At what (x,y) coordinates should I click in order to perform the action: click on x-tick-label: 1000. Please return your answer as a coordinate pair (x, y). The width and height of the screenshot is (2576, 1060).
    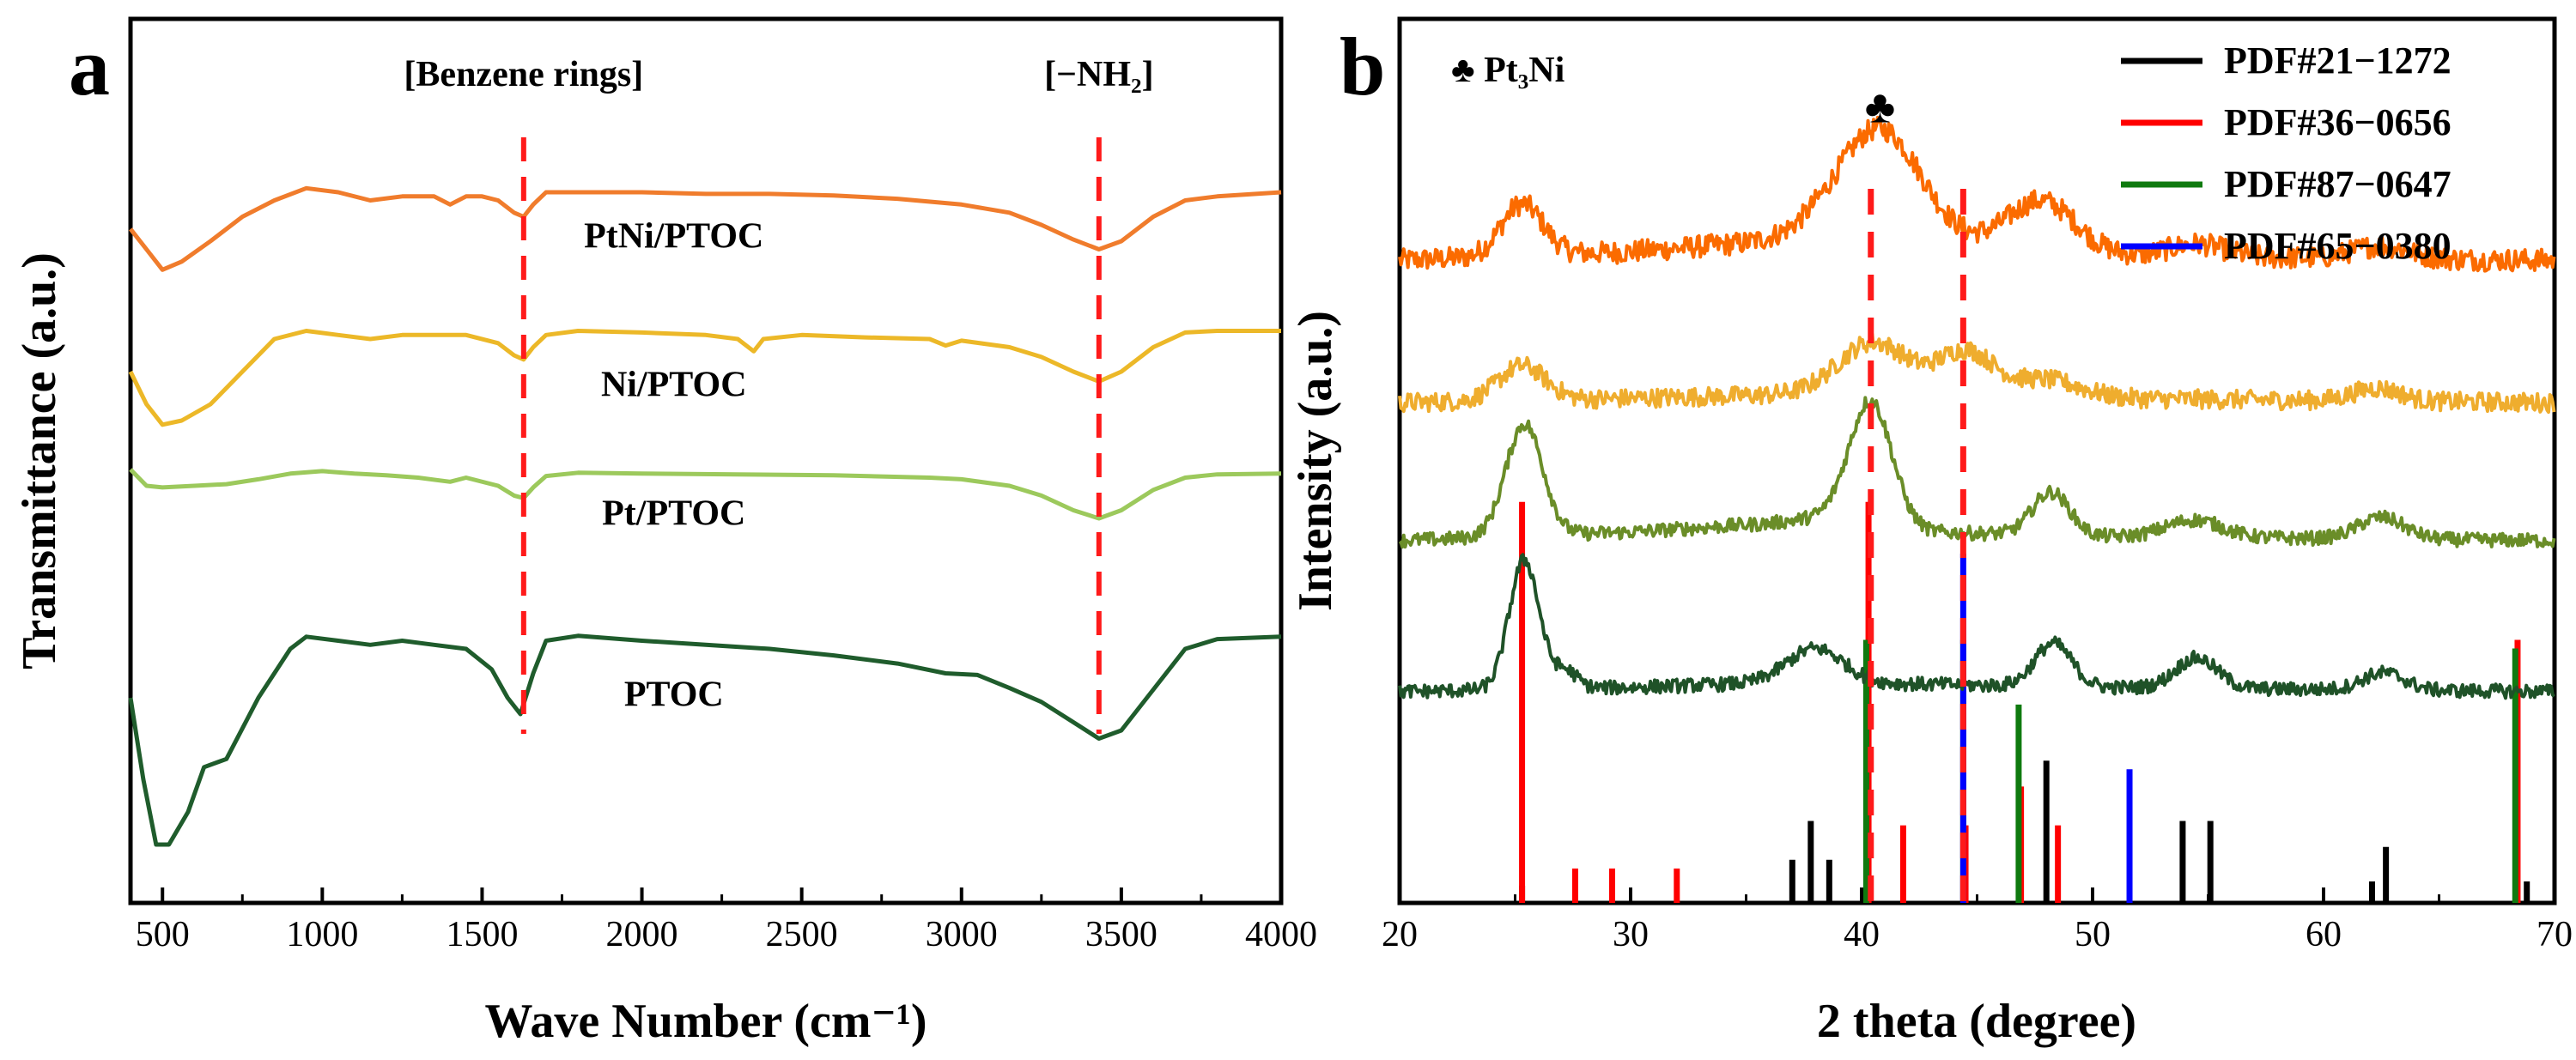
    Looking at the image, I should click on (322, 934).